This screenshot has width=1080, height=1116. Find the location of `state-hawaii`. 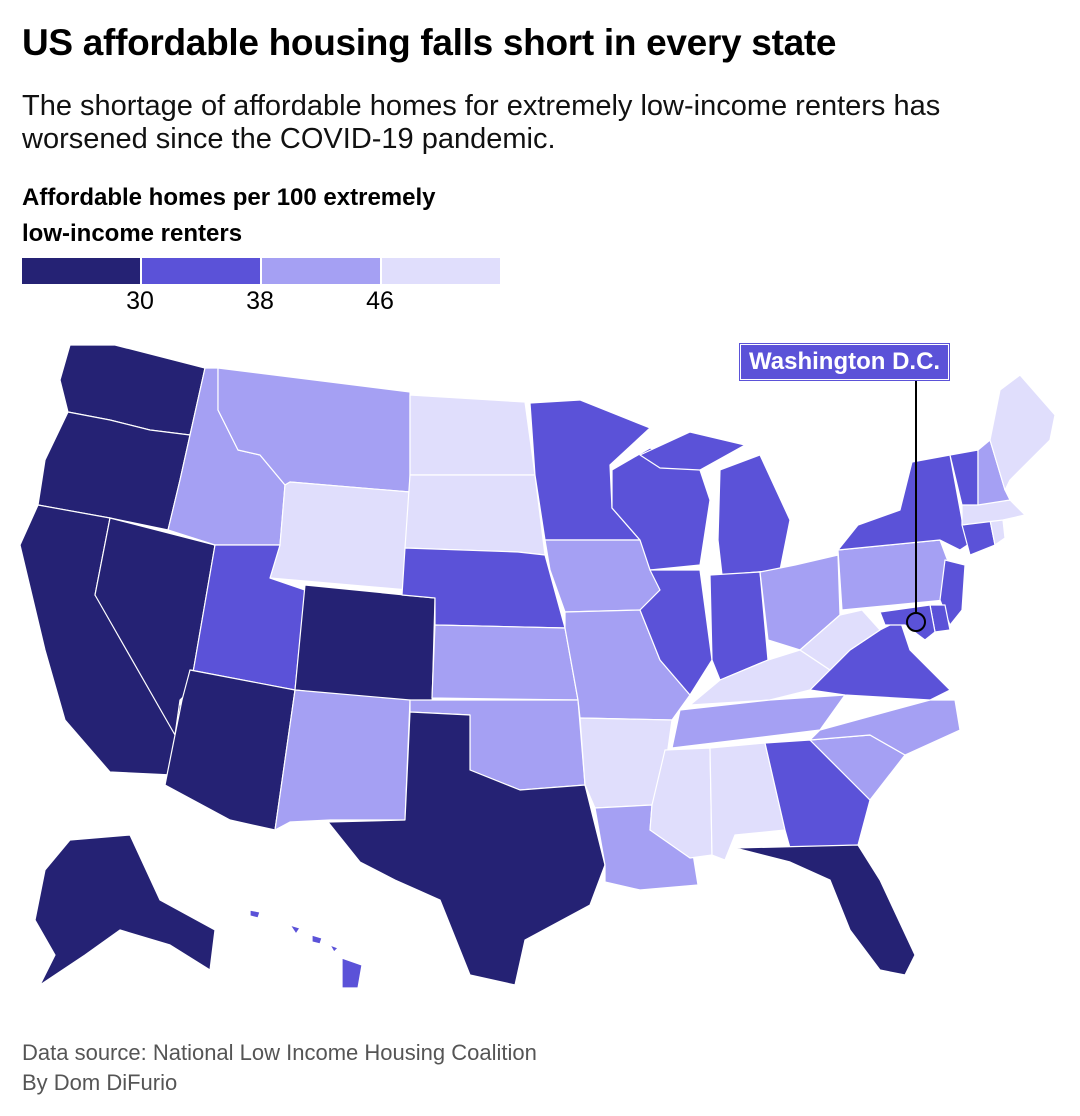

state-hawaii is located at coordinates (306, 949).